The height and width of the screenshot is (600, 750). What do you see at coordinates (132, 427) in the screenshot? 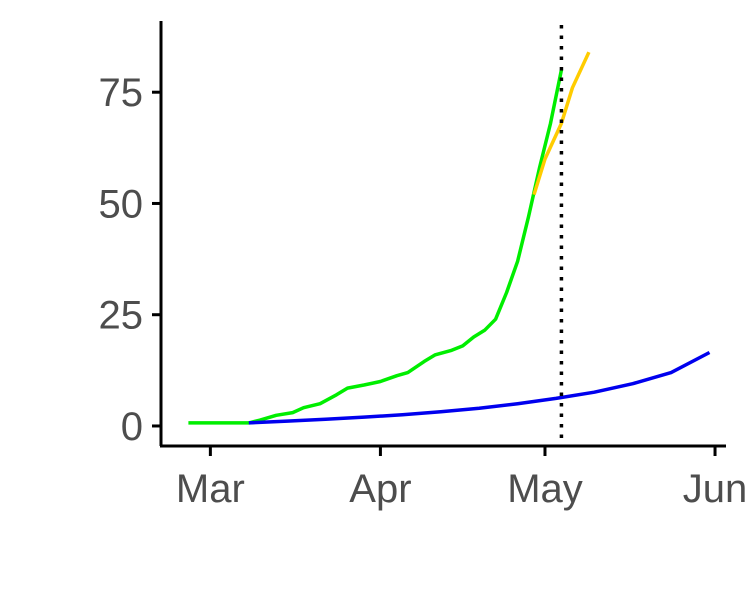
I see `y-tick-label: 0` at bounding box center [132, 427].